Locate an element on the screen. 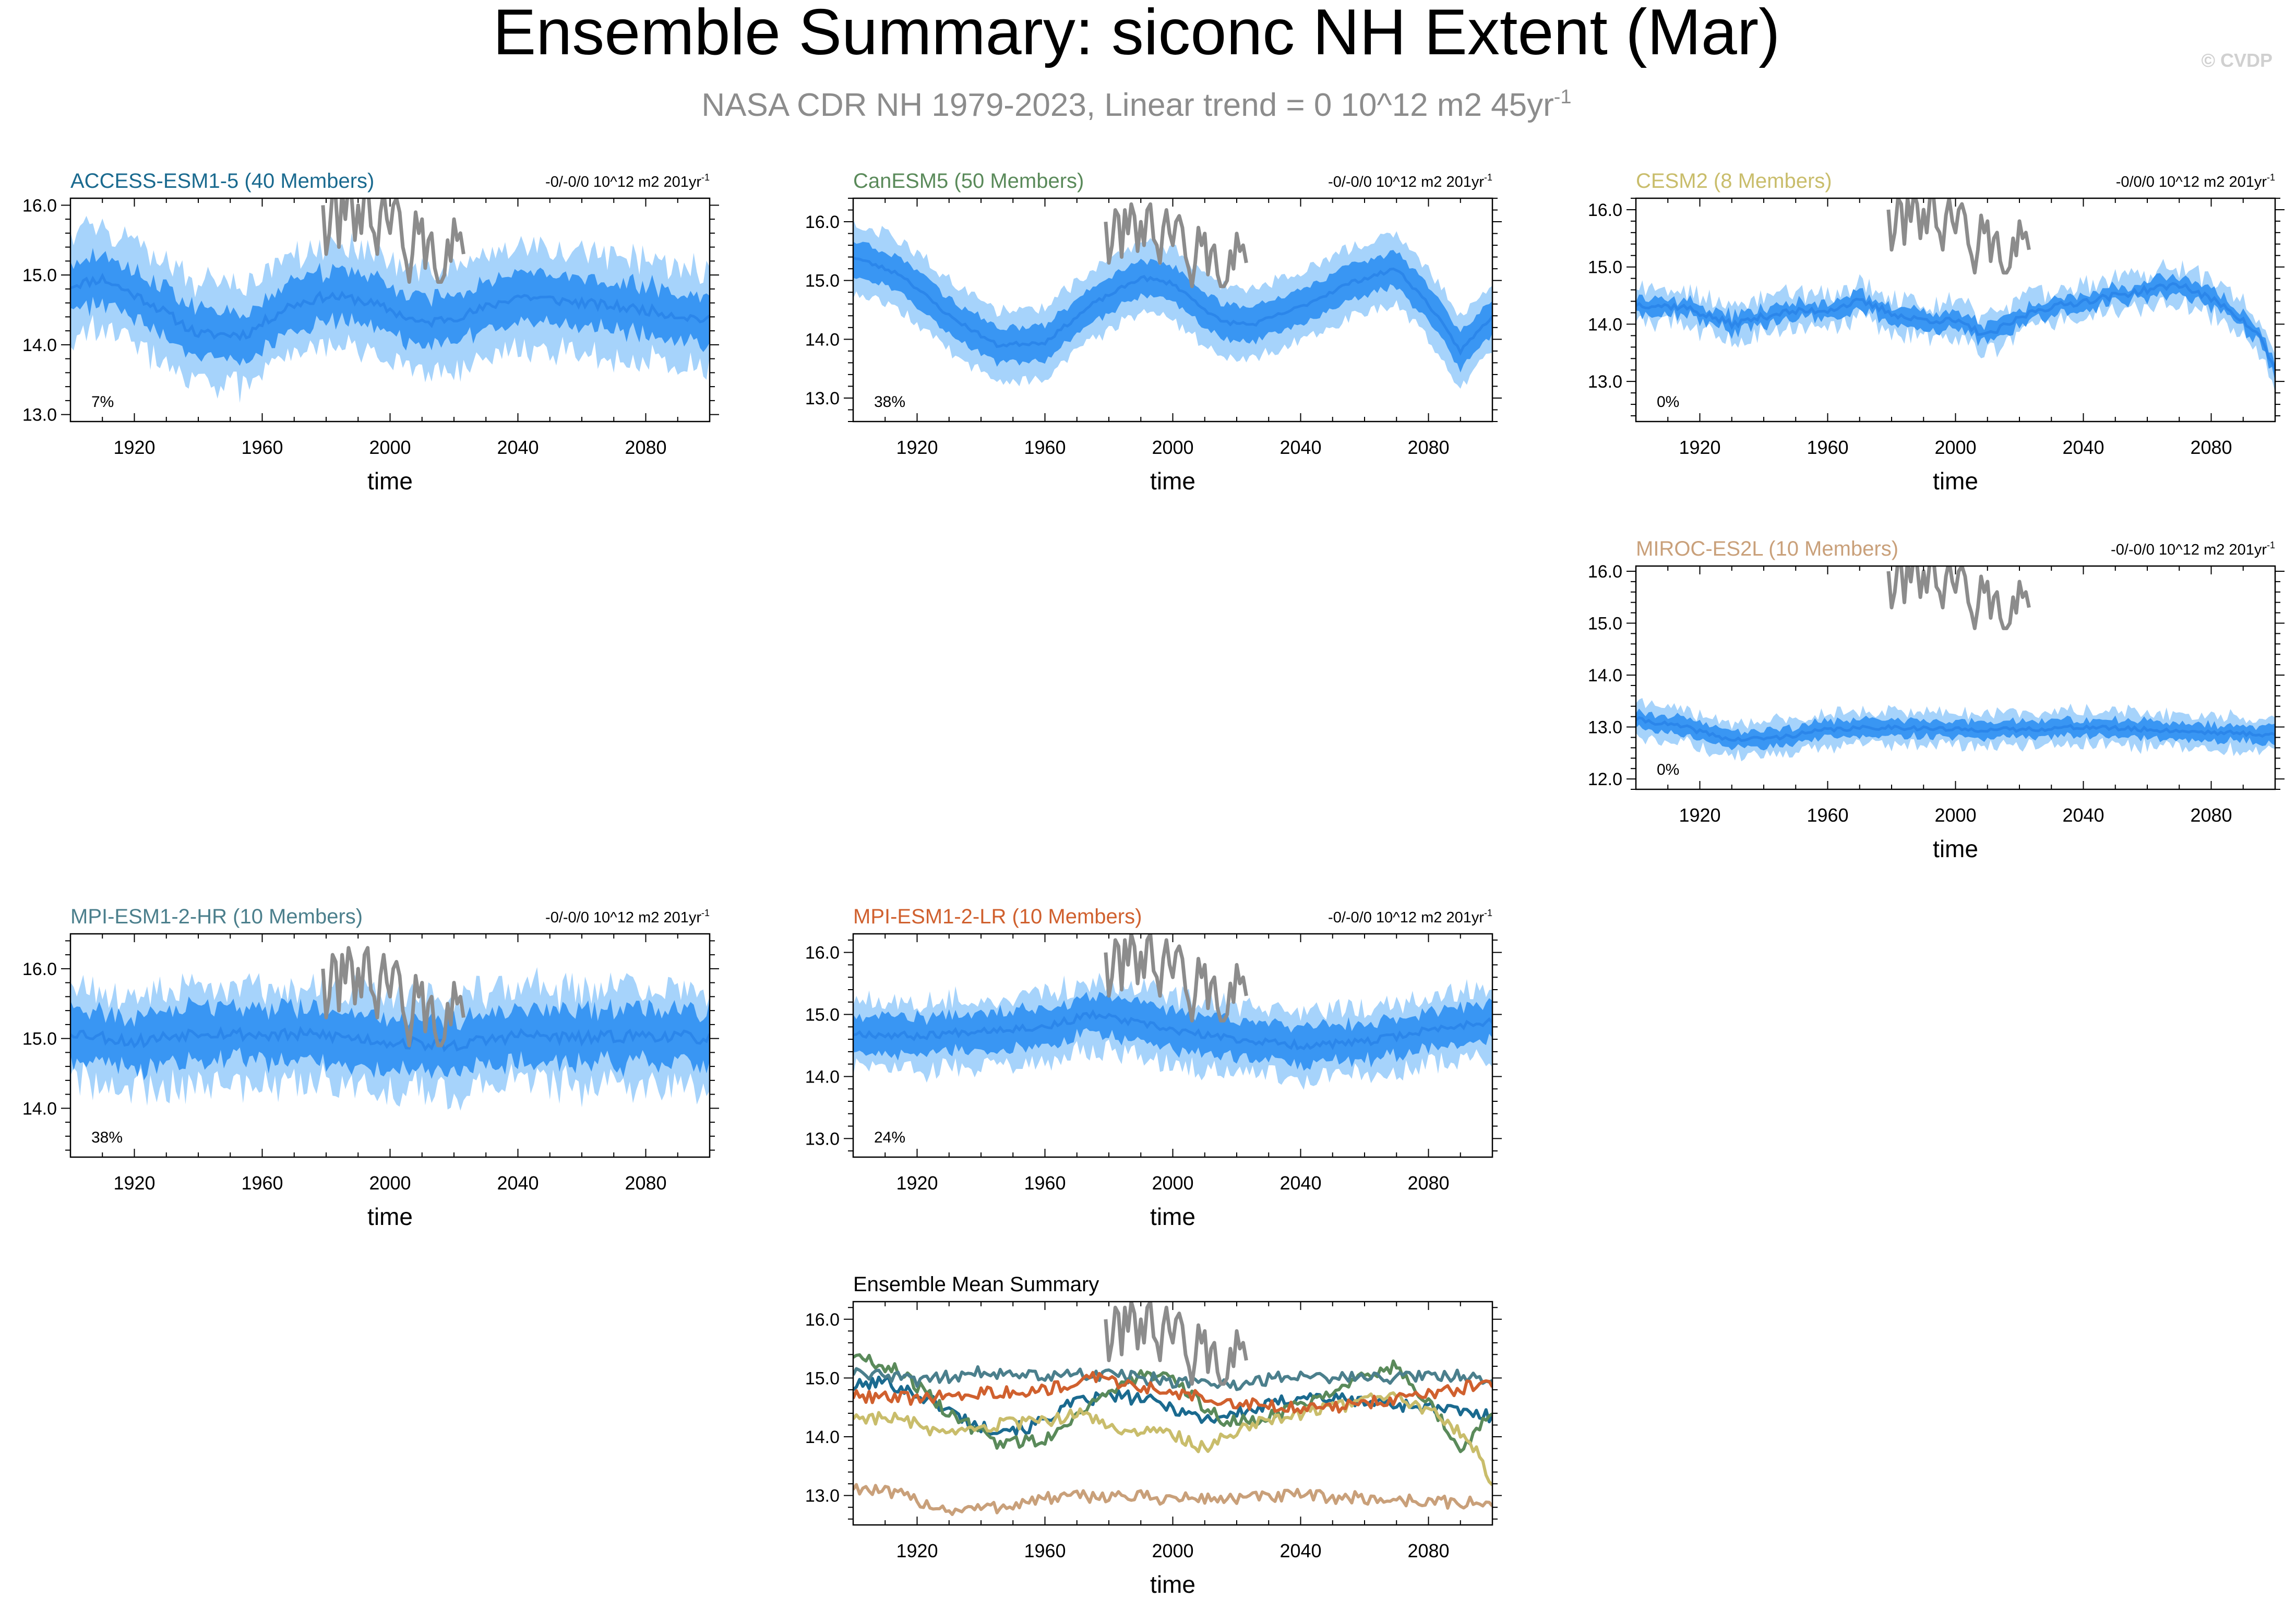 This screenshot has width=2296, height=1623. panel-title: ACCESS-ESM1-5 (40 Members) is located at coordinates (222, 182).